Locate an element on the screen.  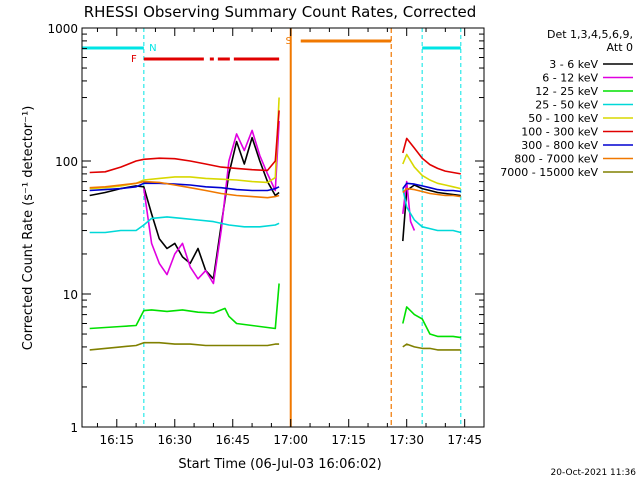
legend-label-3-6-kev: 3 - 6 keV is located at coordinates (573, 64).